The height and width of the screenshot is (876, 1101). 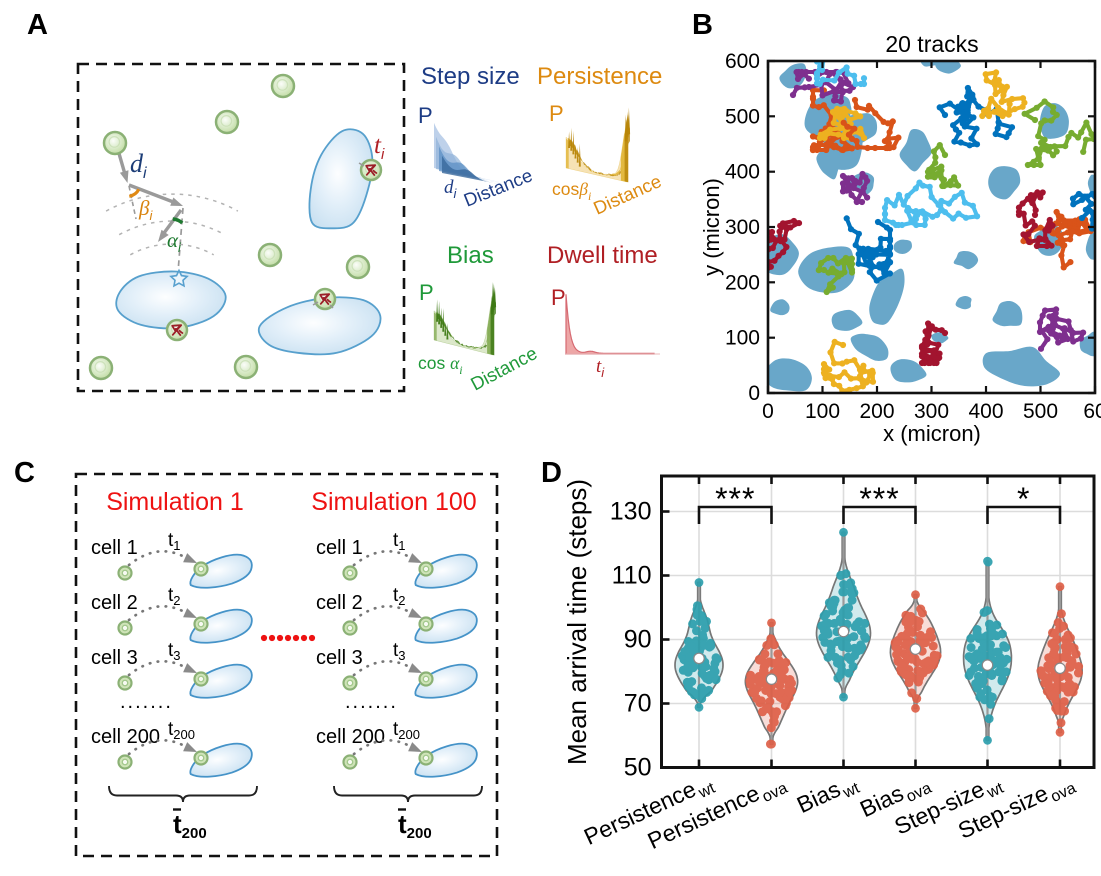 What do you see at coordinates (551, 473) in the screenshot?
I see `svg-text: D` at bounding box center [551, 473].